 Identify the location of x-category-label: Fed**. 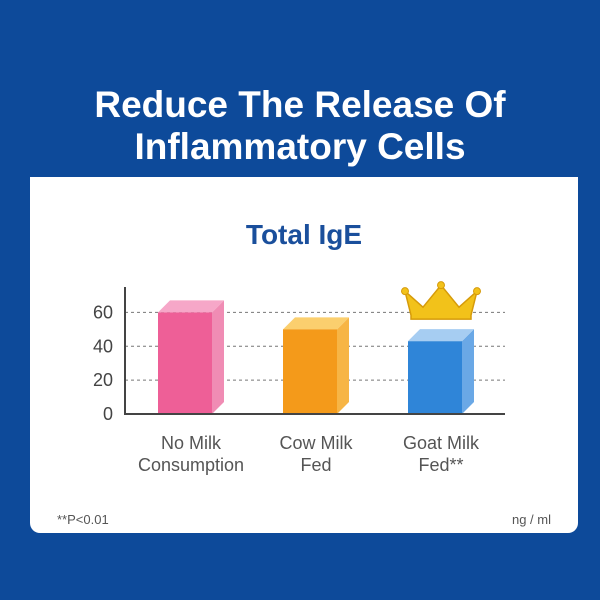
(440, 465).